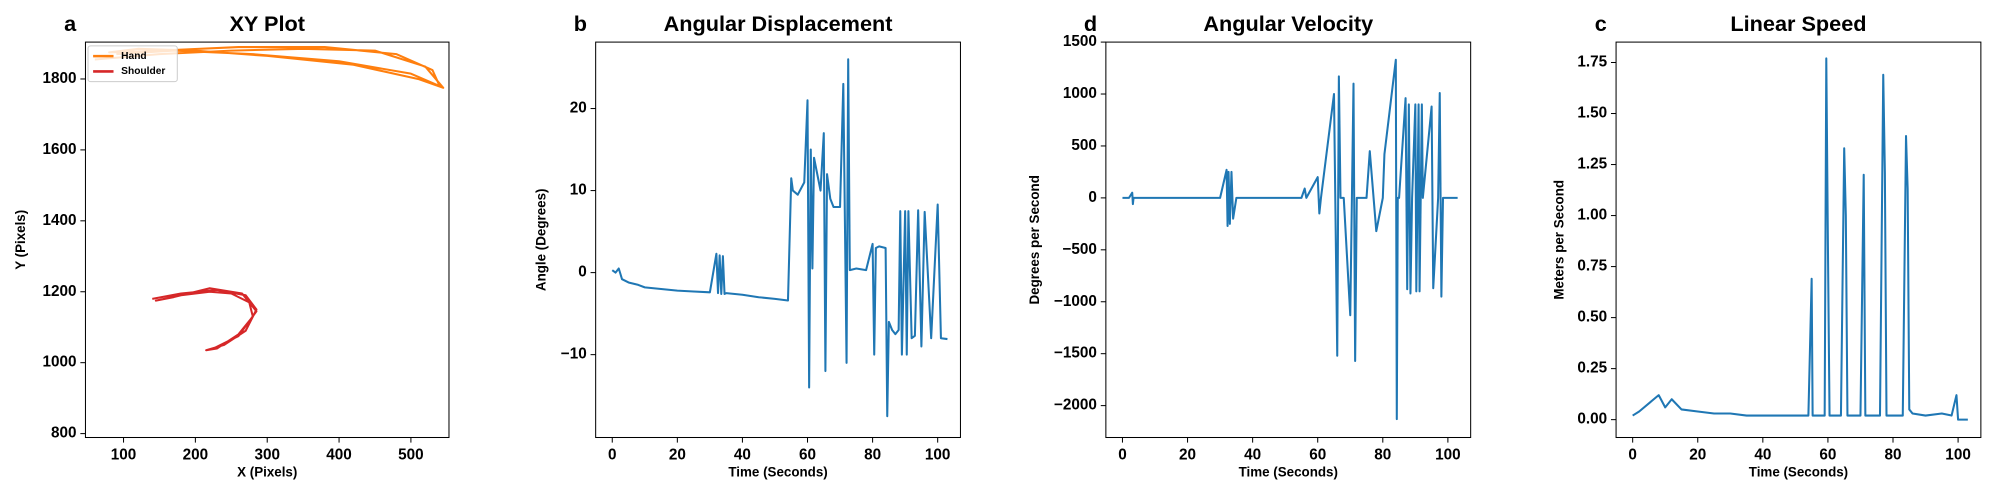 The height and width of the screenshot is (500, 2000). Describe the element at coordinates (64, 433) in the screenshot. I see `y-tick-label: 800` at that location.